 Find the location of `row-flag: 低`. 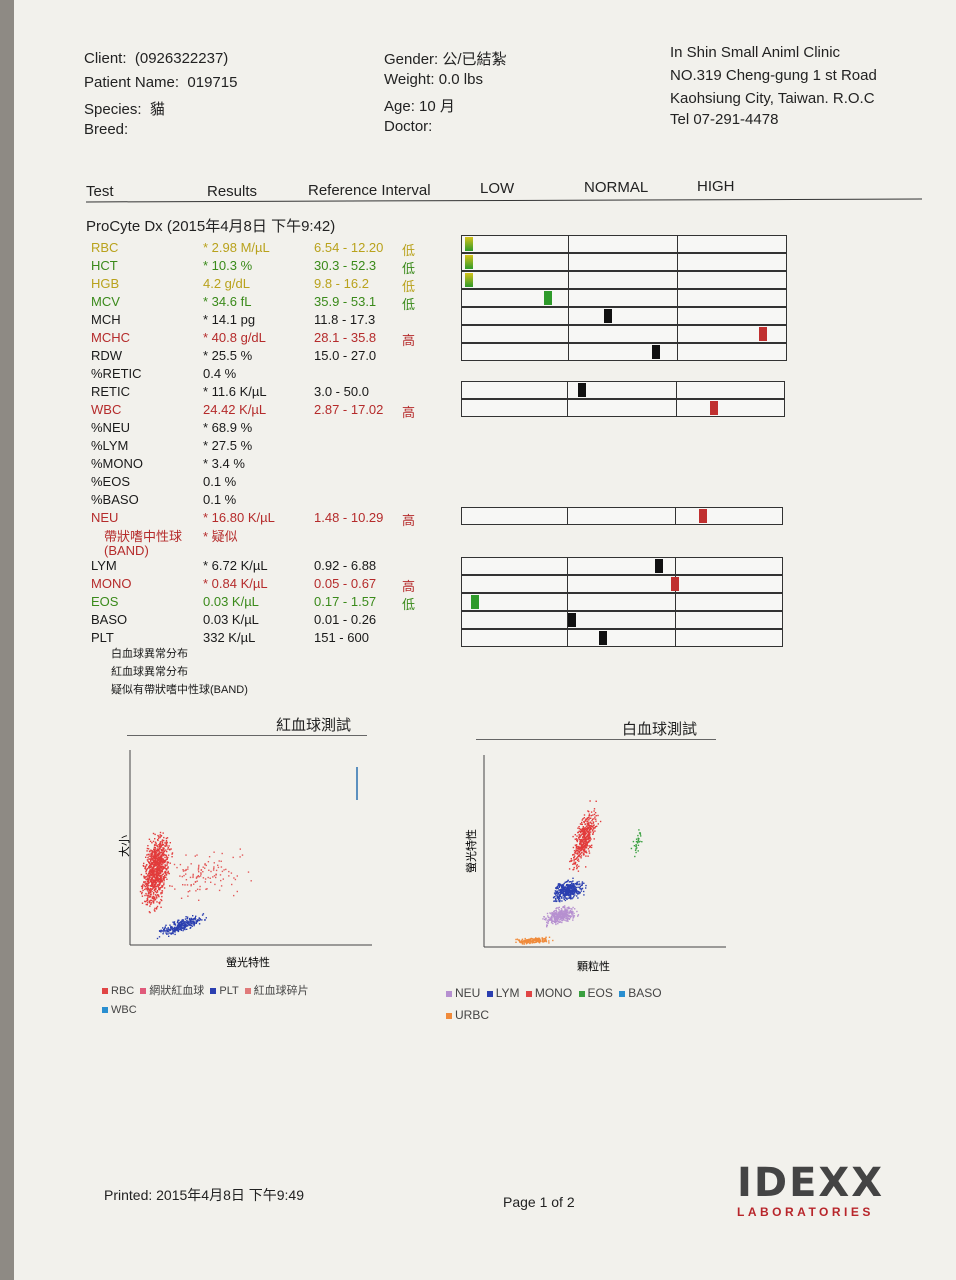

row-flag: 低 is located at coordinates (409, 250).